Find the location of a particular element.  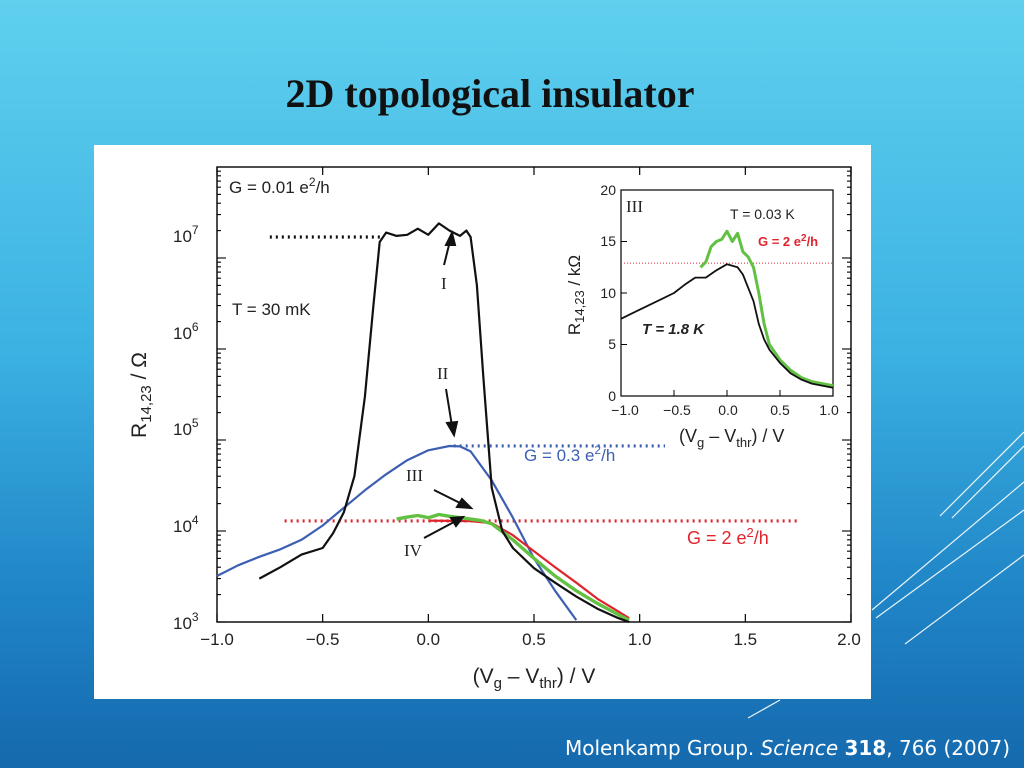

annotation-temperature: T = 30 mK is located at coordinates (271, 309).